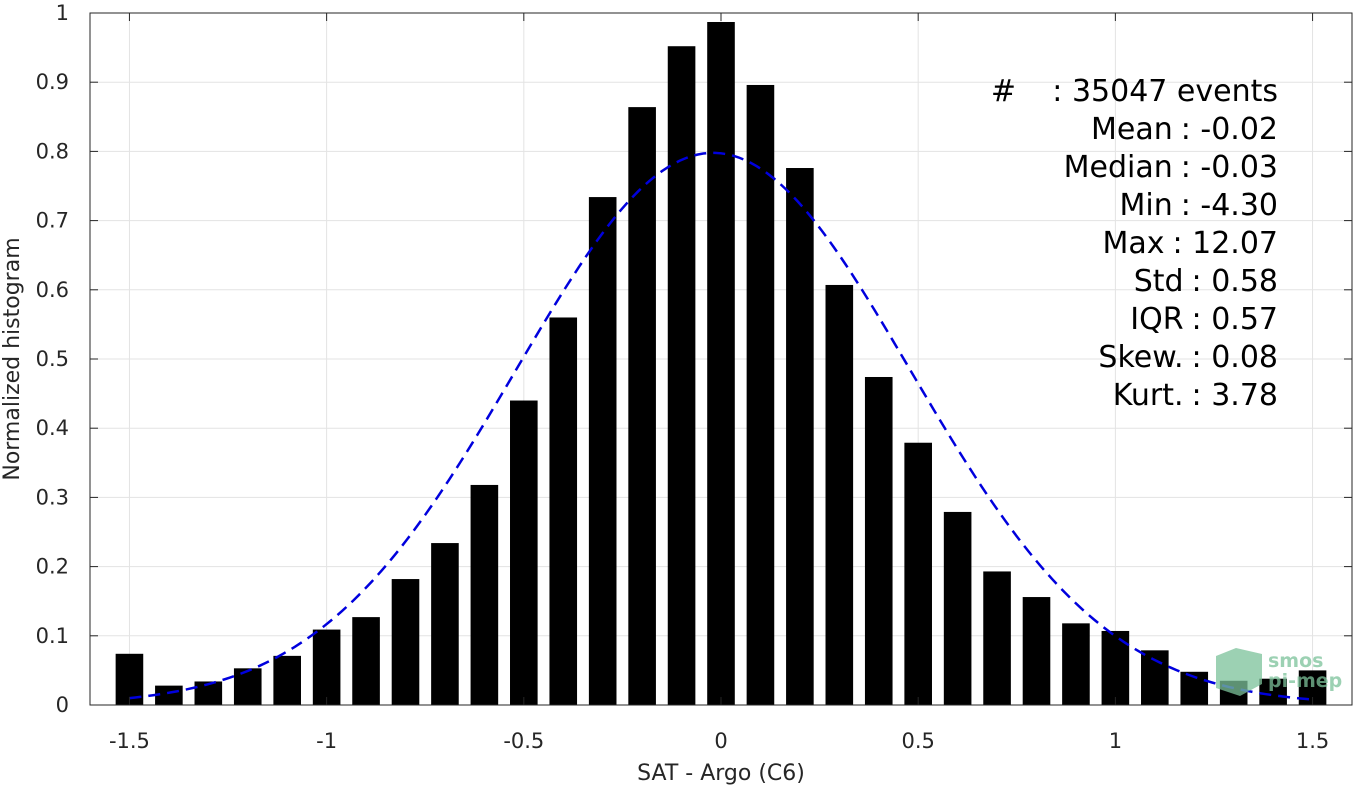 Image resolution: width=1367 pixels, height=787 pixels. Describe the element at coordinates (1239, 672) in the screenshot. I see `logo-mark` at that location.